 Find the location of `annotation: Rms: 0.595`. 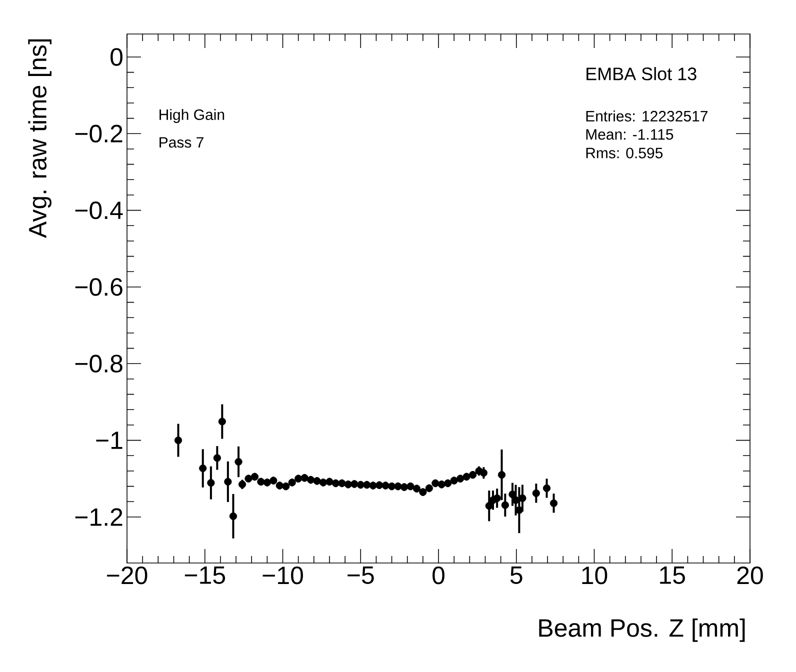

annotation: Rms: 0.595 is located at coordinates (624, 153).